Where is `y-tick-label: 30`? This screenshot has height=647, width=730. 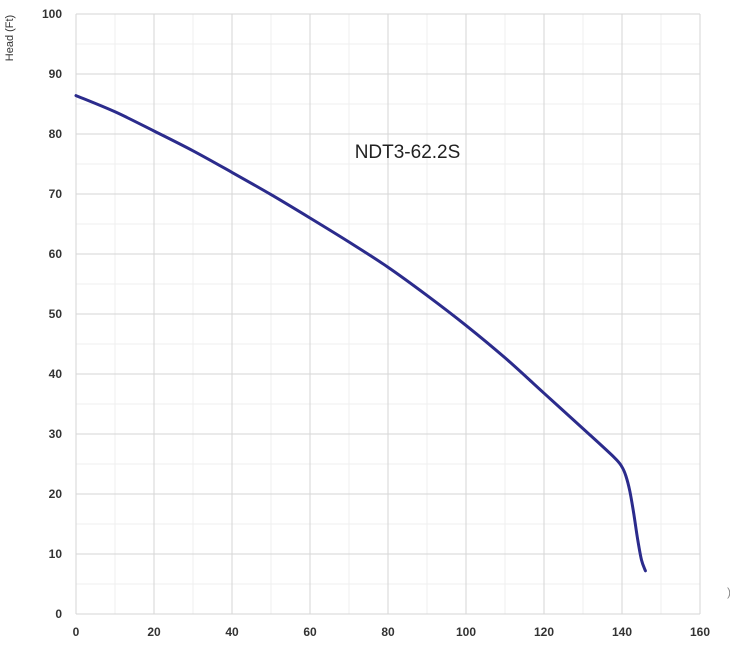
y-tick-label: 30 is located at coordinates (56, 434).